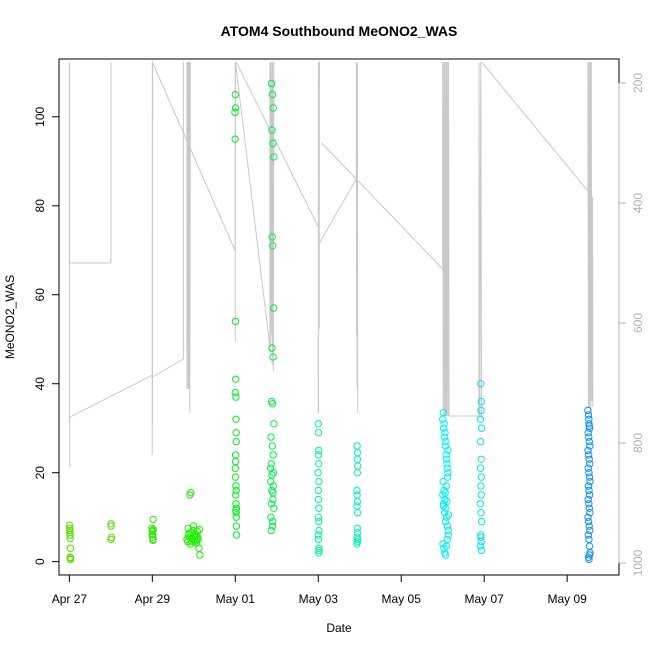  Describe the element at coordinates (638, 443) in the screenshot. I see `secondary-y-tick-label-3: 800` at that location.